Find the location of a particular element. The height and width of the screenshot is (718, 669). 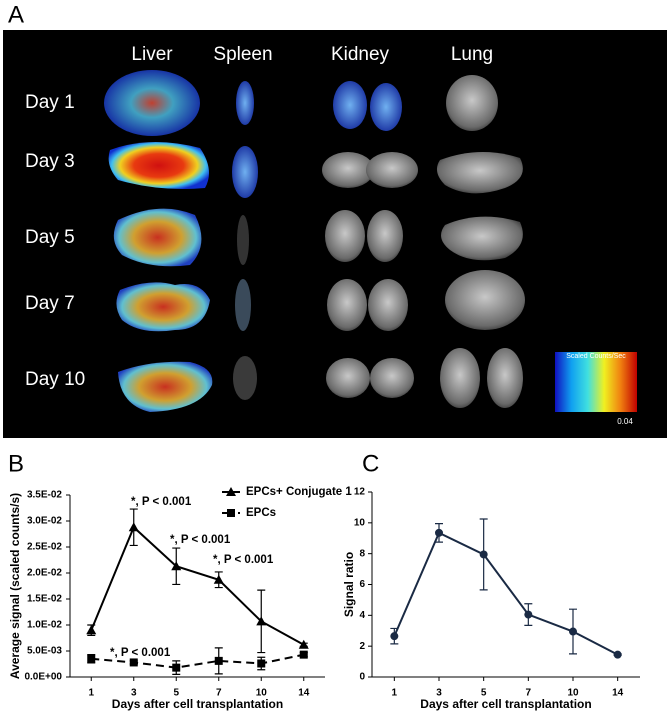

panel-label: C is located at coordinates (370, 463).